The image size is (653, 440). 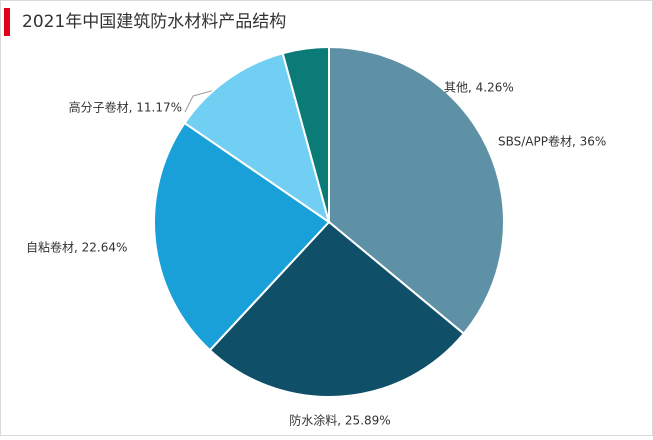 I want to click on slice-label: 防水涂料, 25.89%, so click(x=339, y=420).